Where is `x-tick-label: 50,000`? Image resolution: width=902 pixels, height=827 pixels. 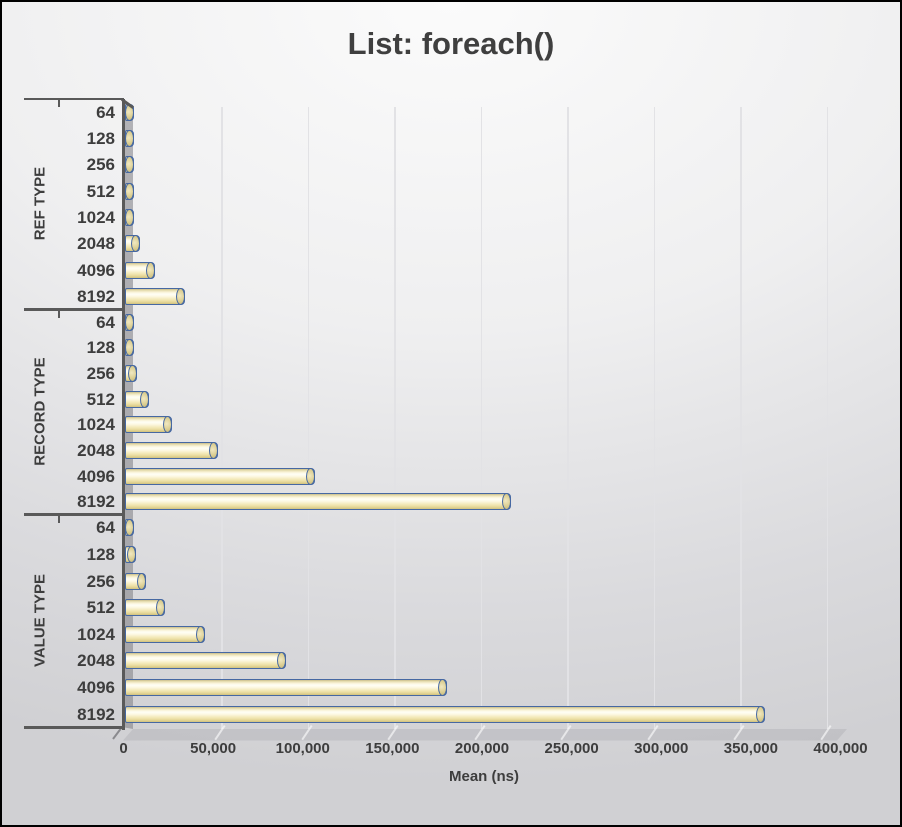 x-tick-label: 50,000 is located at coordinates (213, 748).